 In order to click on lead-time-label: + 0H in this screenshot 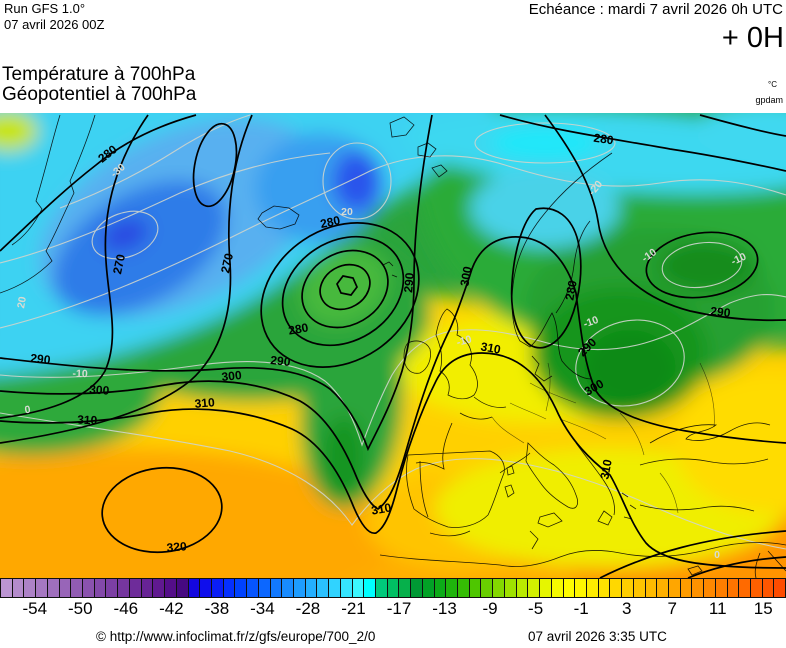, I will do `click(752, 38)`.